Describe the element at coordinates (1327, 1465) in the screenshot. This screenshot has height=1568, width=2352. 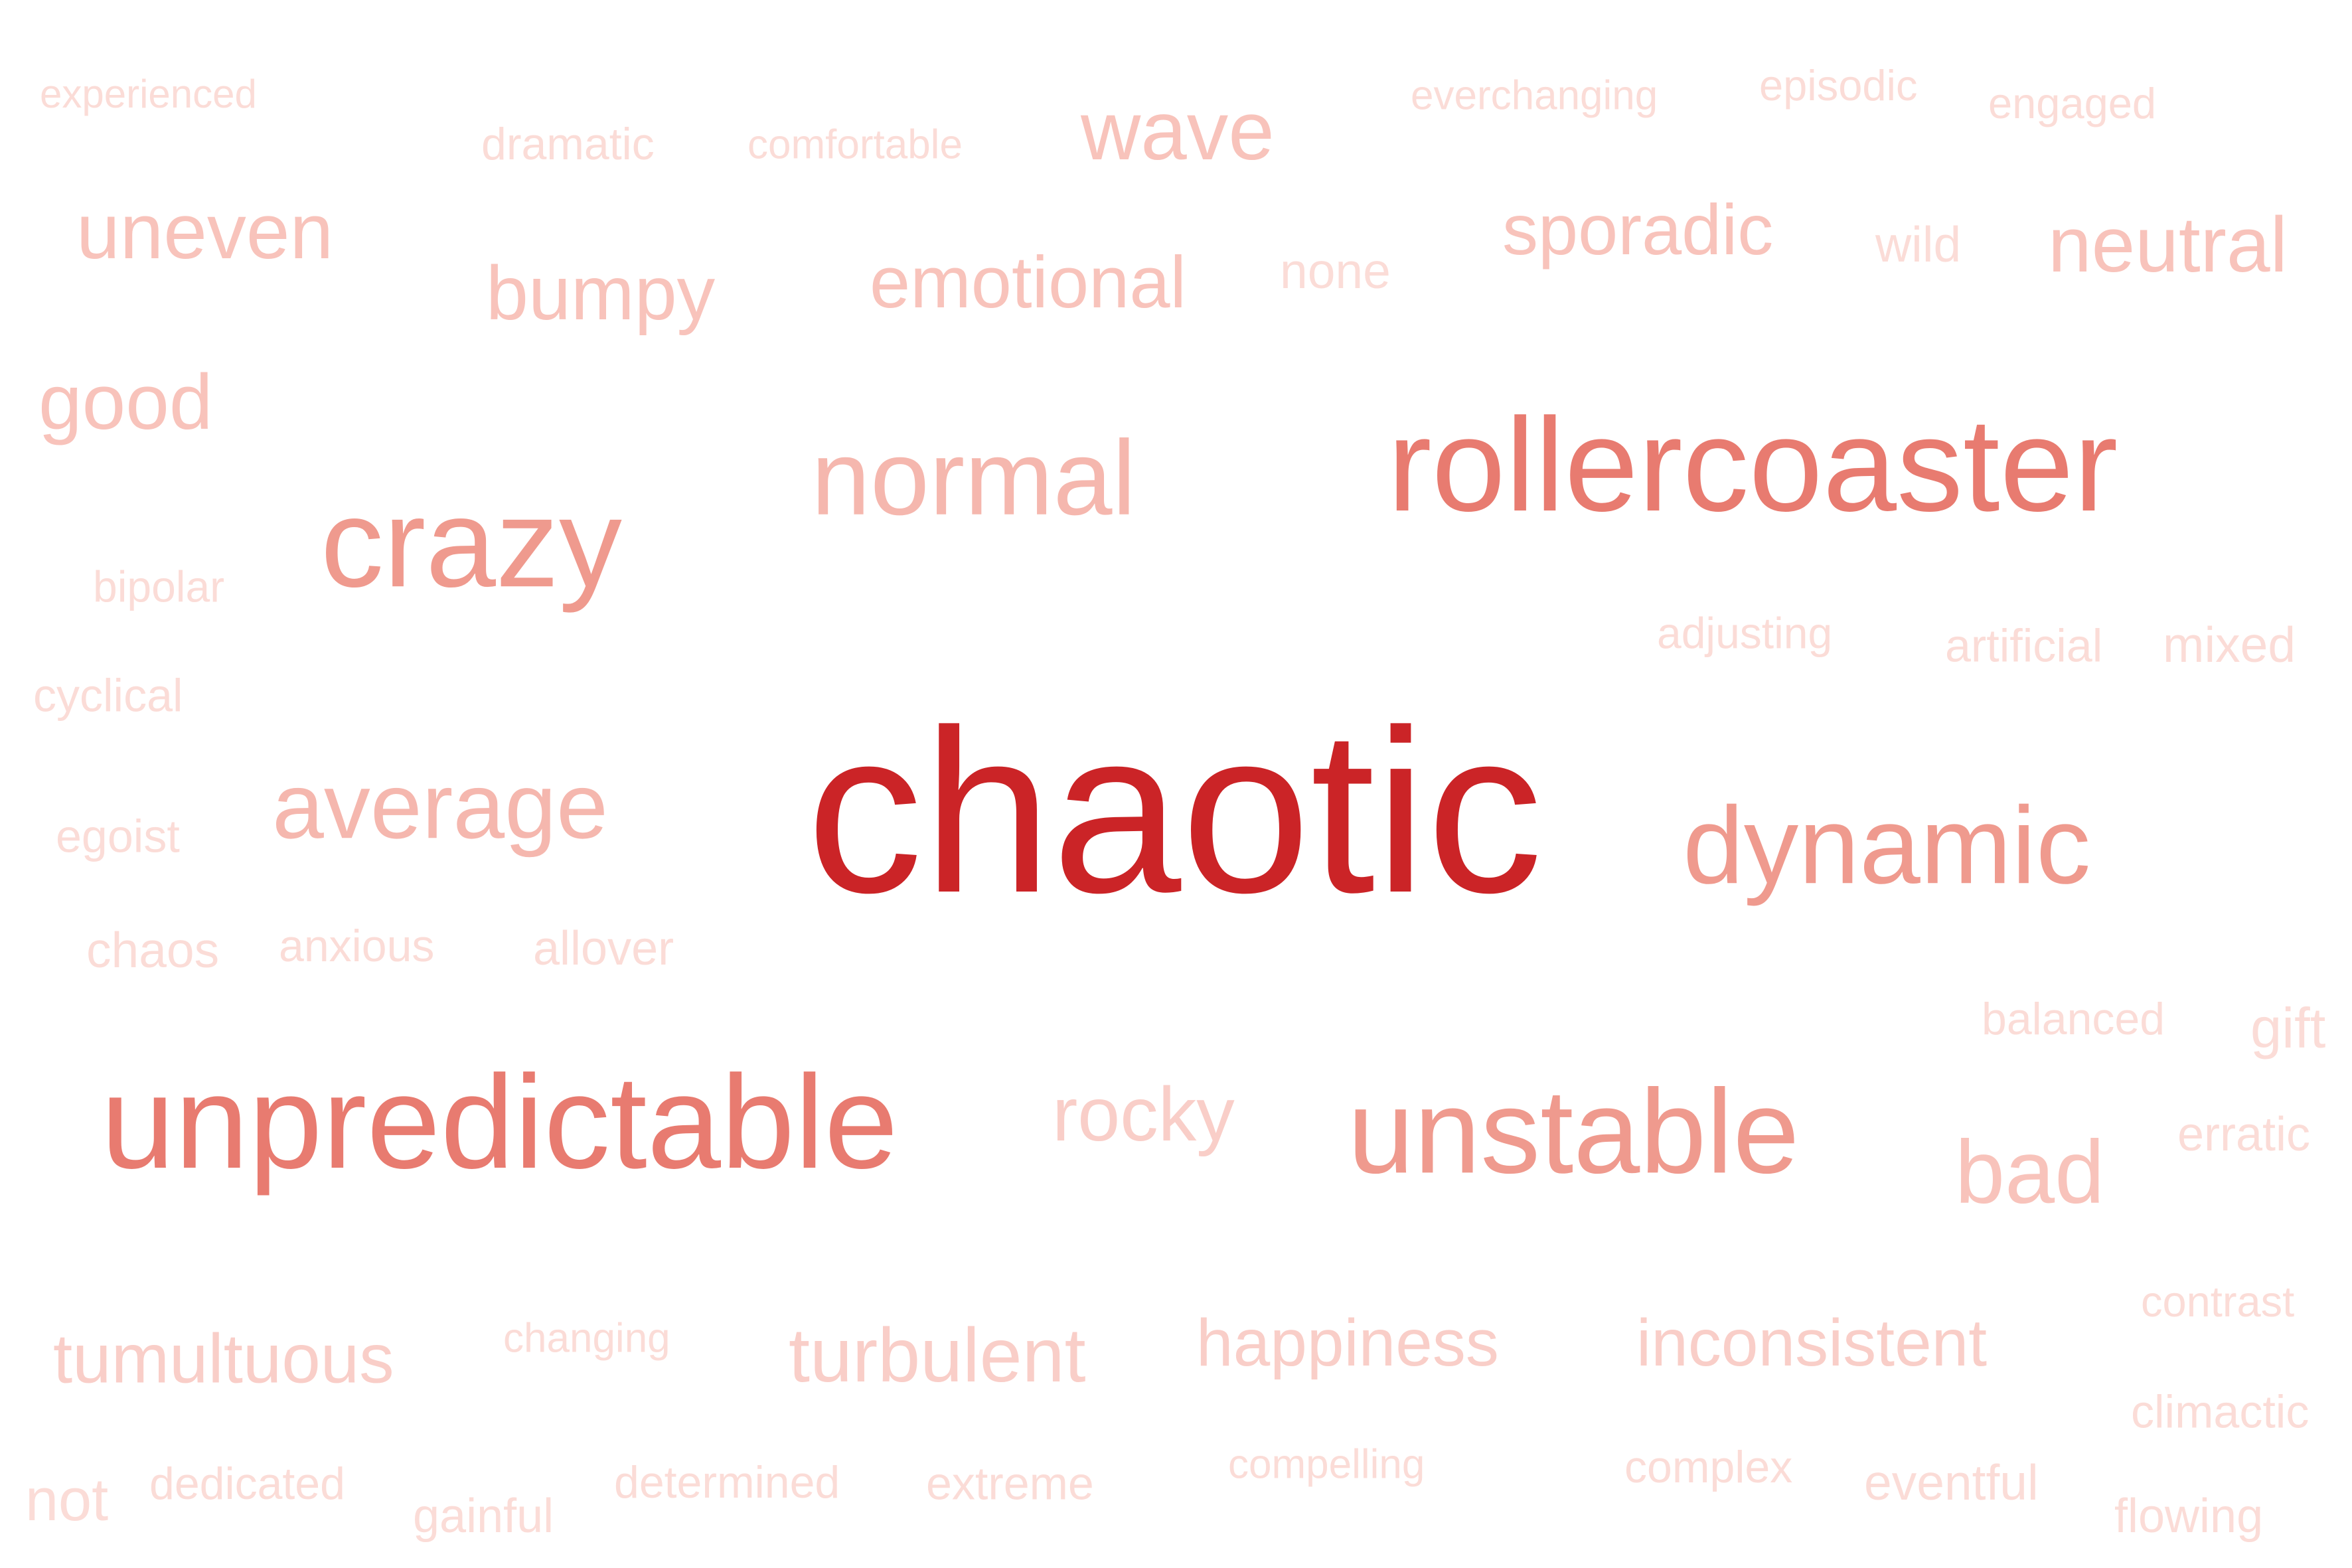
I see `word-compelling: compelling` at that location.